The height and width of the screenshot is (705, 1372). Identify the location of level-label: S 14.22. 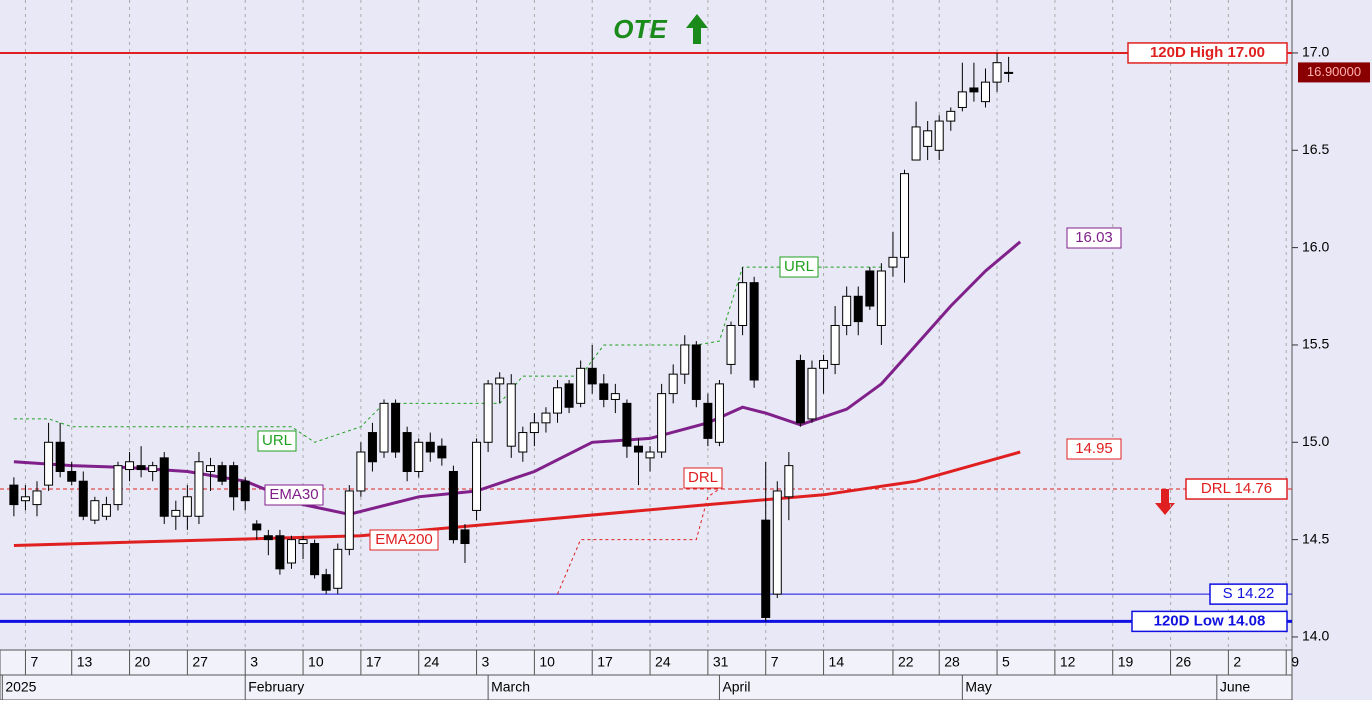
(1249, 593).